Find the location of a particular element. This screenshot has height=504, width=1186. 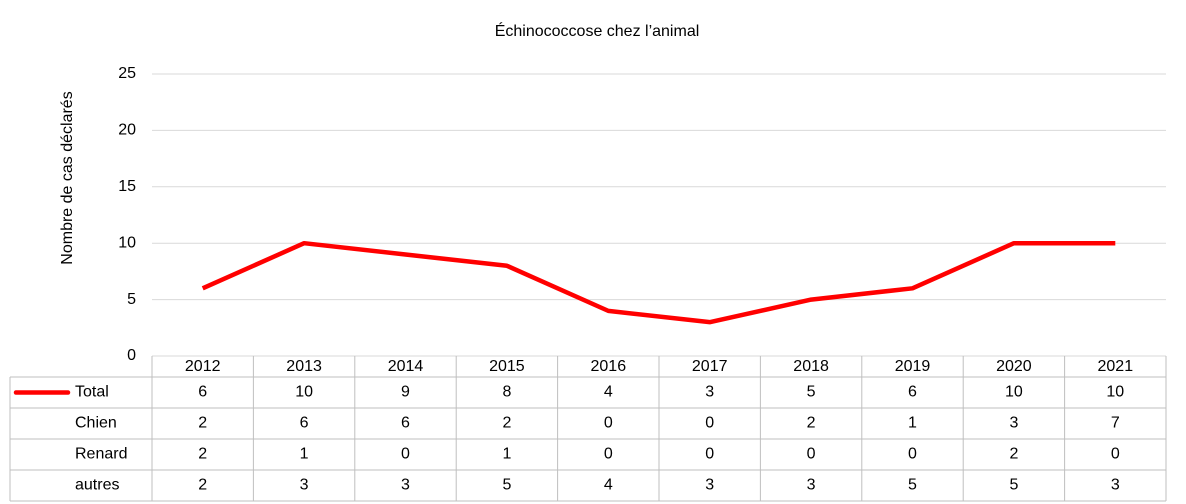

x-tick-label: 2019 is located at coordinates (913, 366).